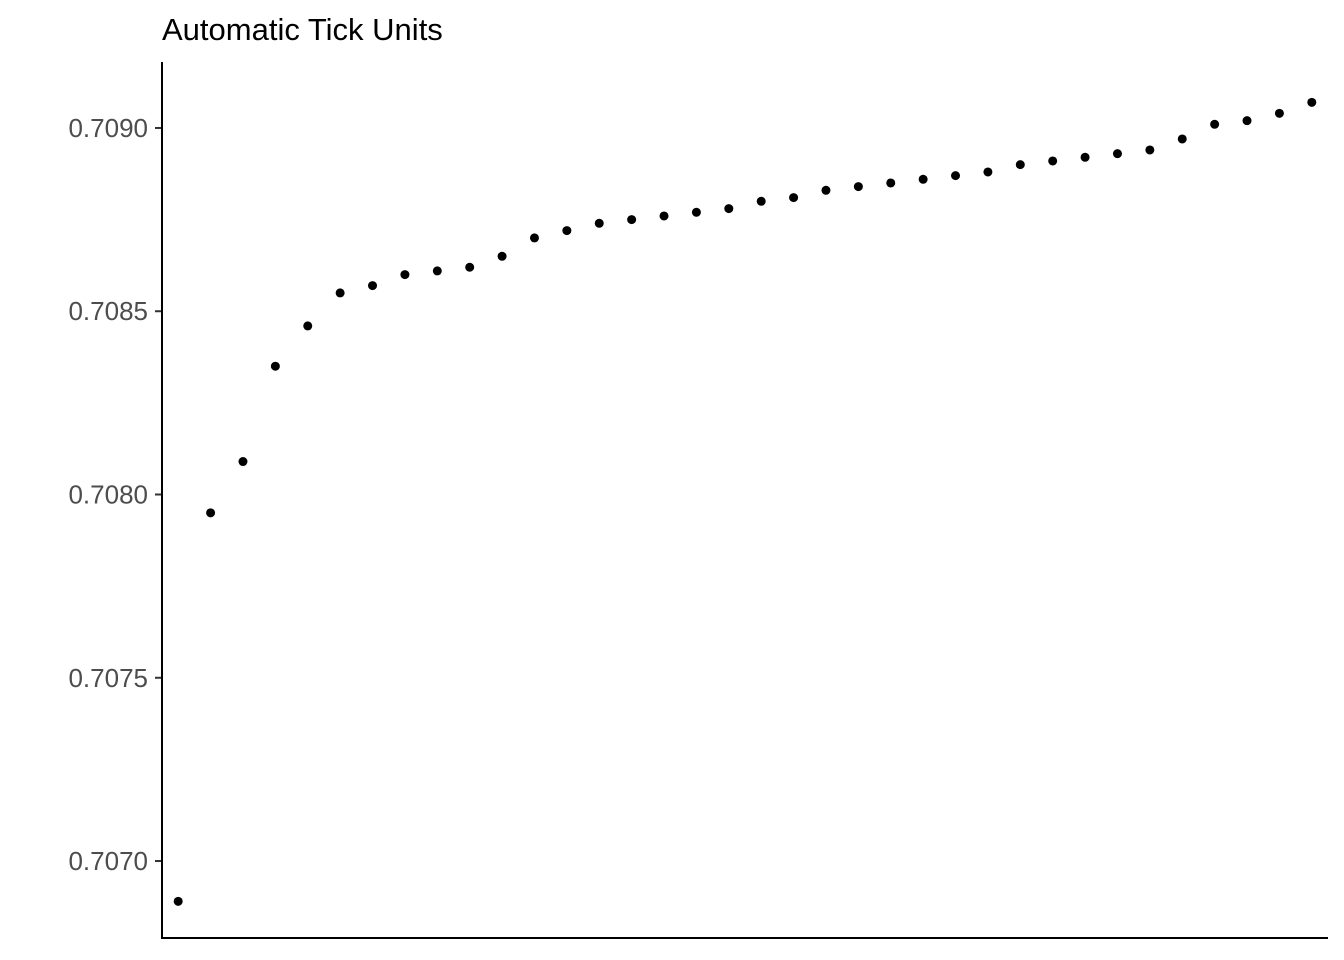 This screenshot has width=1344, height=960. What do you see at coordinates (108, 311) in the screenshot?
I see `y-tick-label: 0.7085` at bounding box center [108, 311].